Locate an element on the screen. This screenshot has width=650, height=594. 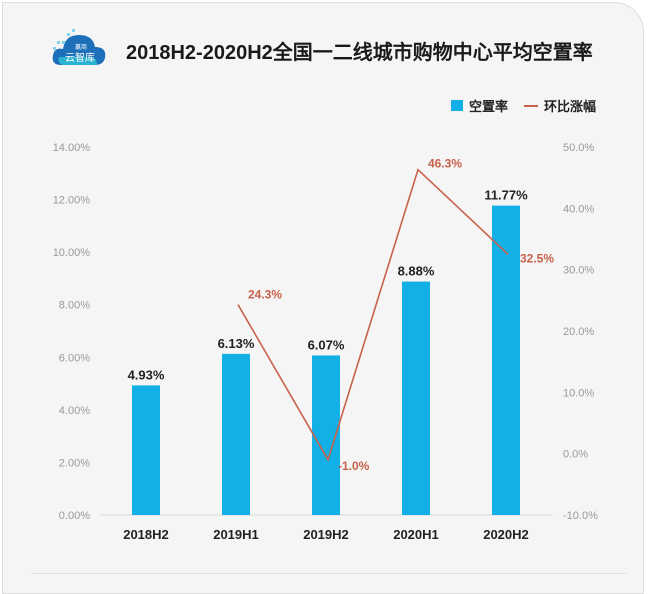
right-axis-tick: 10.0% is located at coordinates (578, 393).